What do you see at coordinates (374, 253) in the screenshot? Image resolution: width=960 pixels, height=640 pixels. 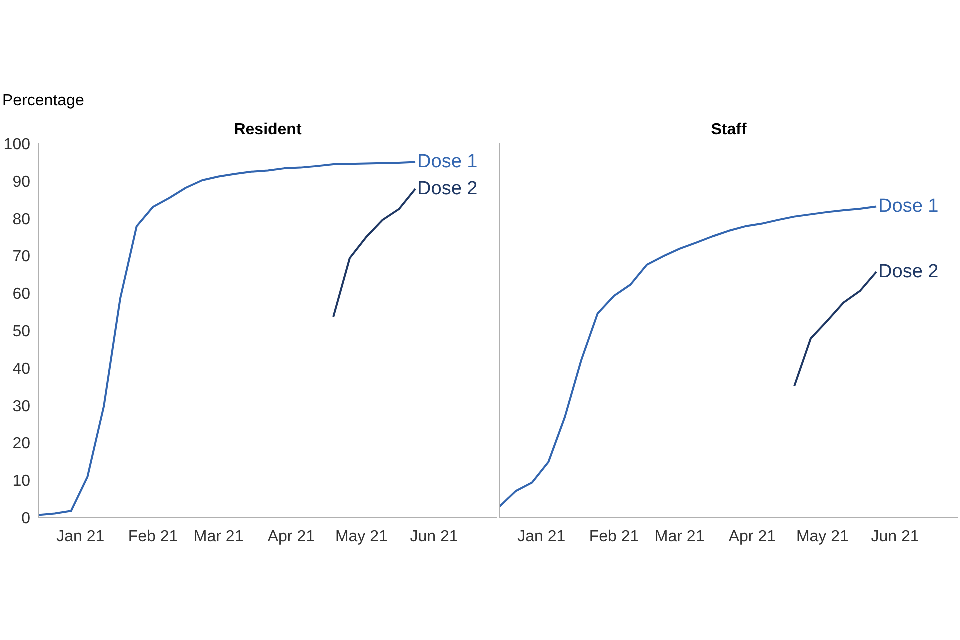 I see `line-series` at bounding box center [374, 253].